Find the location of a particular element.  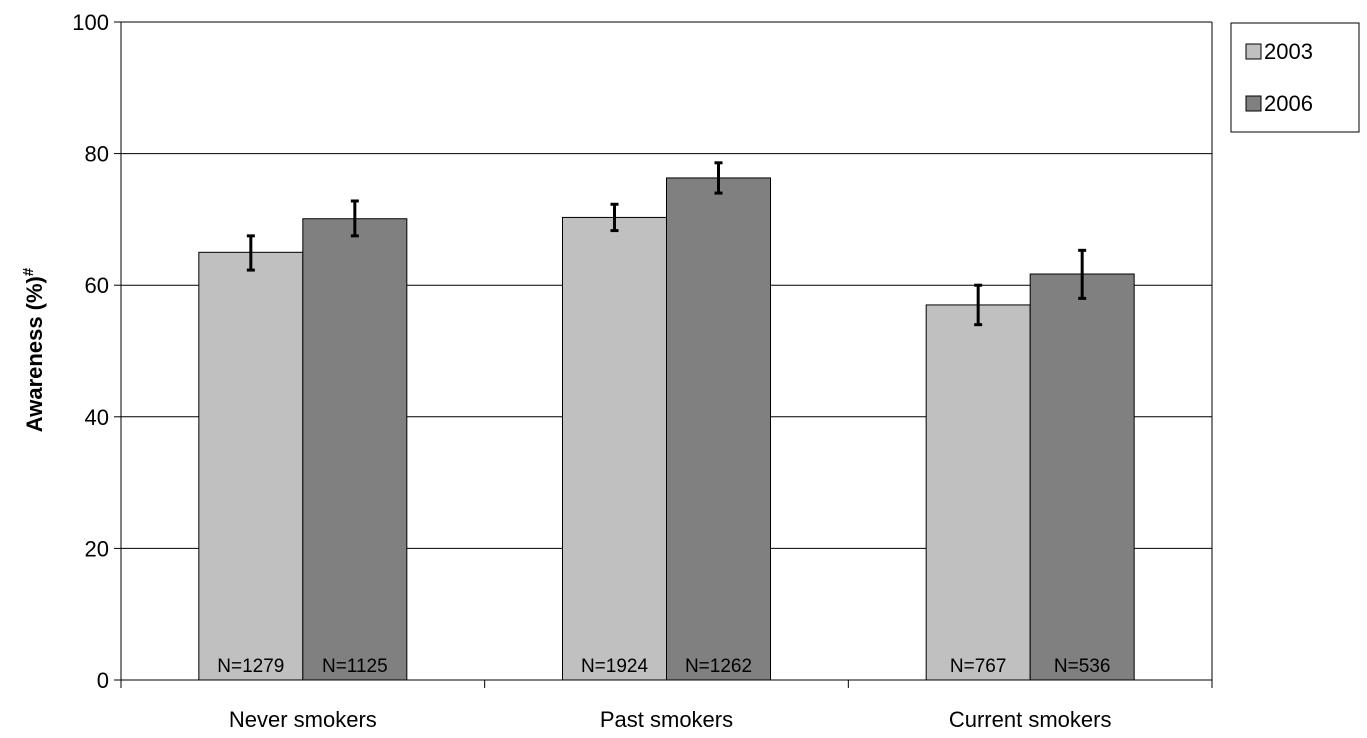

x-category-label: Never smokers is located at coordinates (303, 719).